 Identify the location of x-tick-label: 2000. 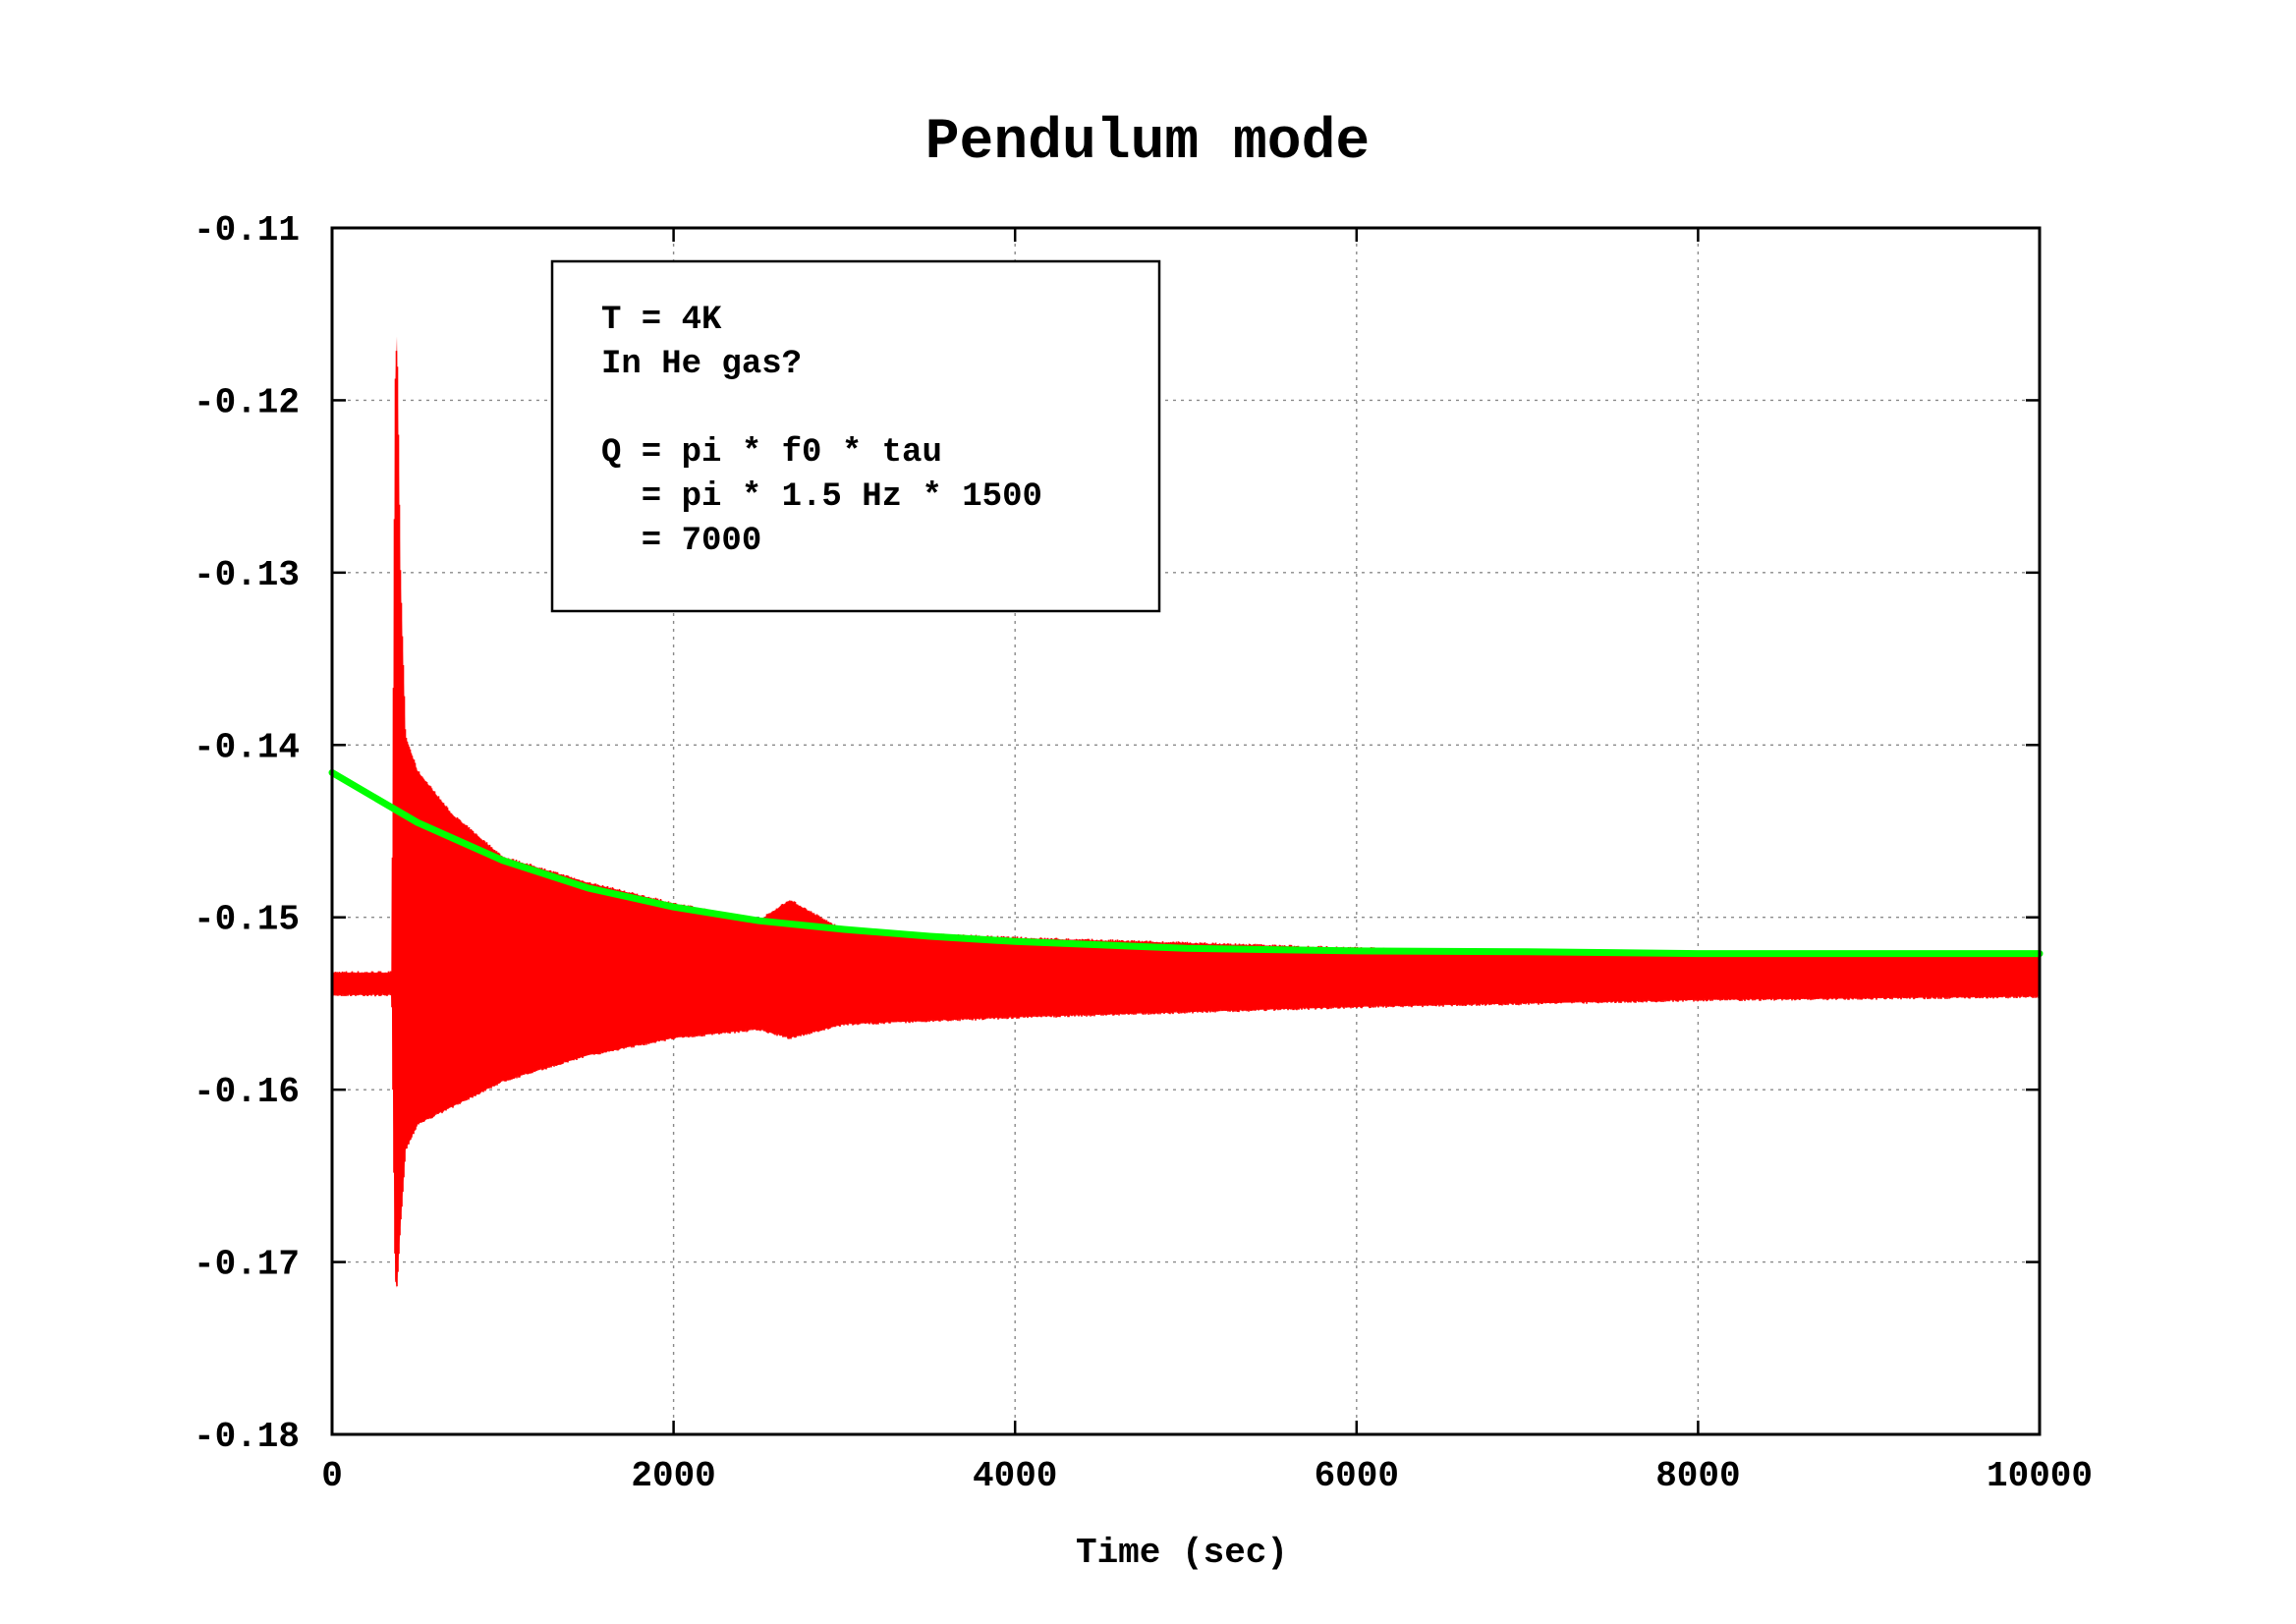
(673, 1476).